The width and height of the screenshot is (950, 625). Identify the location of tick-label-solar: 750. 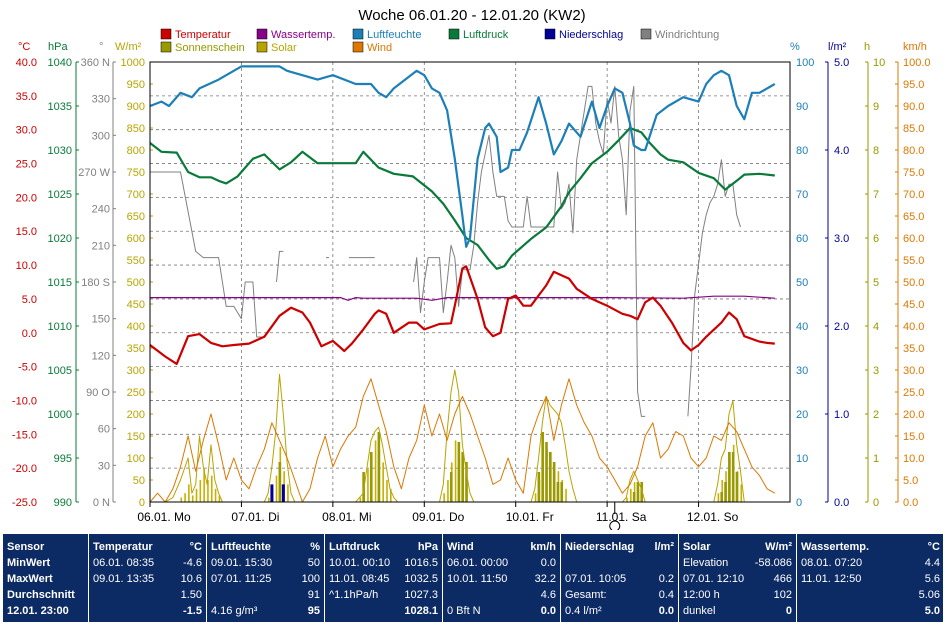
(136, 173).